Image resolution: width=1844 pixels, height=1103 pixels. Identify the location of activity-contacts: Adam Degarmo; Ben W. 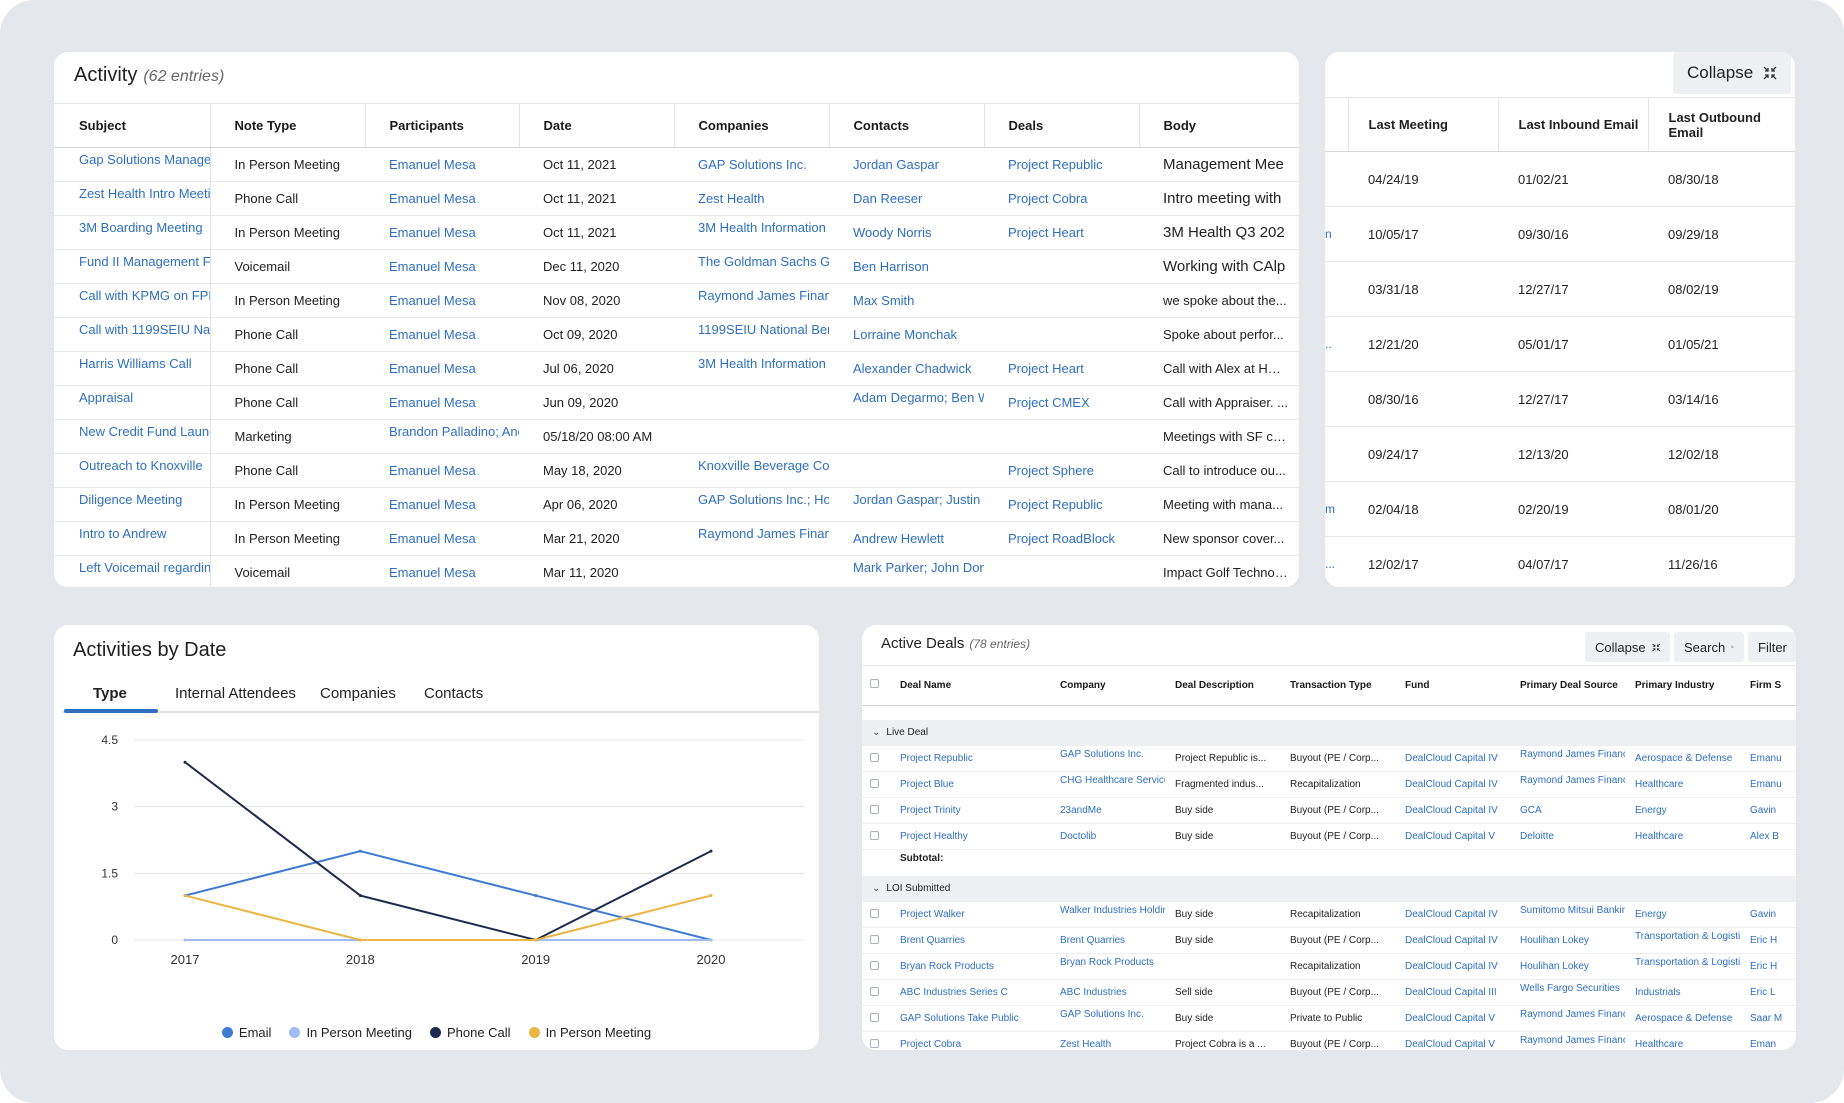
(906, 402).